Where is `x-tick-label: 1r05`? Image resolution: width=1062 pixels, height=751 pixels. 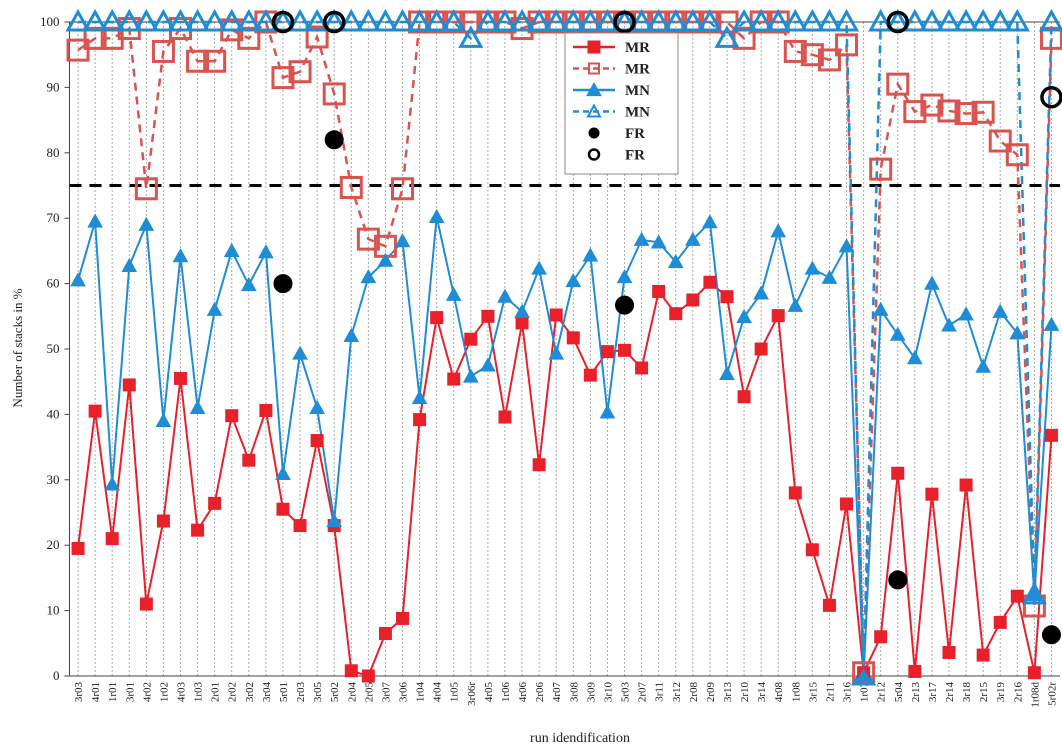 x-tick-label: 1r05 is located at coordinates (455, 692).